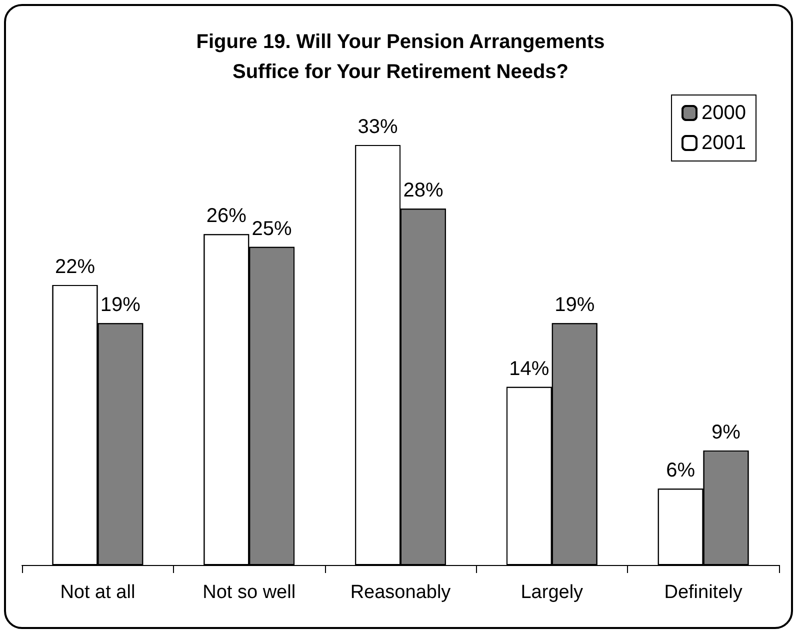  What do you see at coordinates (529, 369) in the screenshot?
I see `data-label: 14%` at bounding box center [529, 369].